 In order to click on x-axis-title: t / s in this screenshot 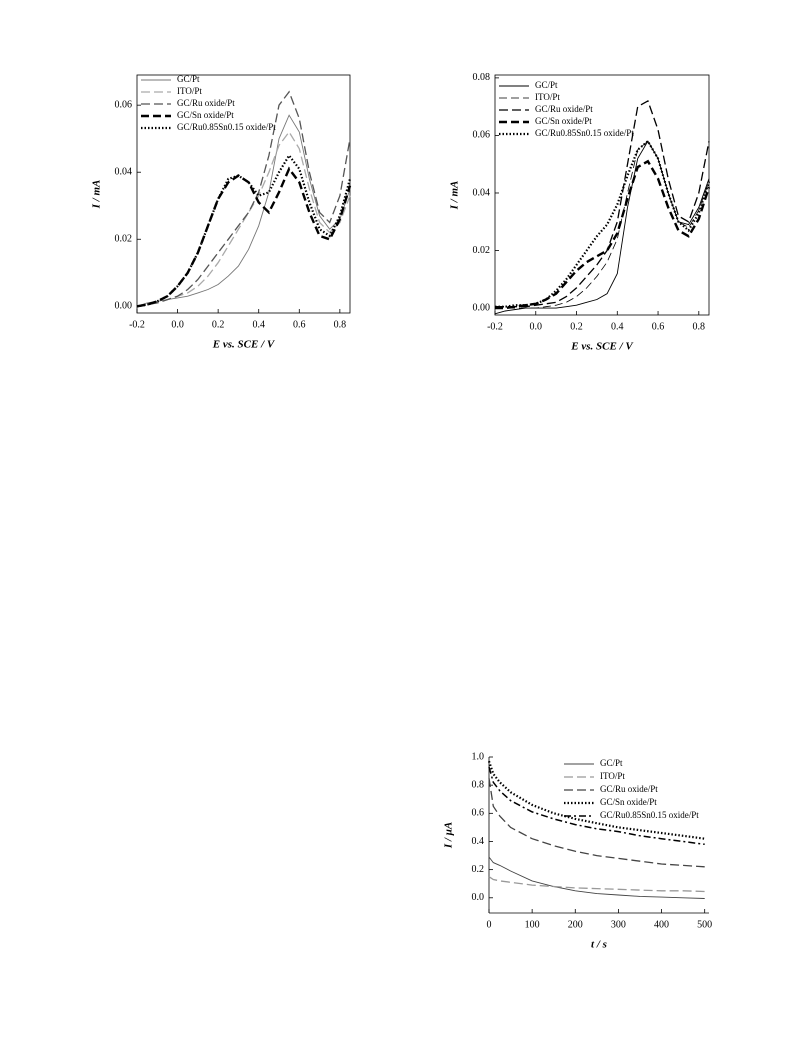, I will do `click(599, 945)`.